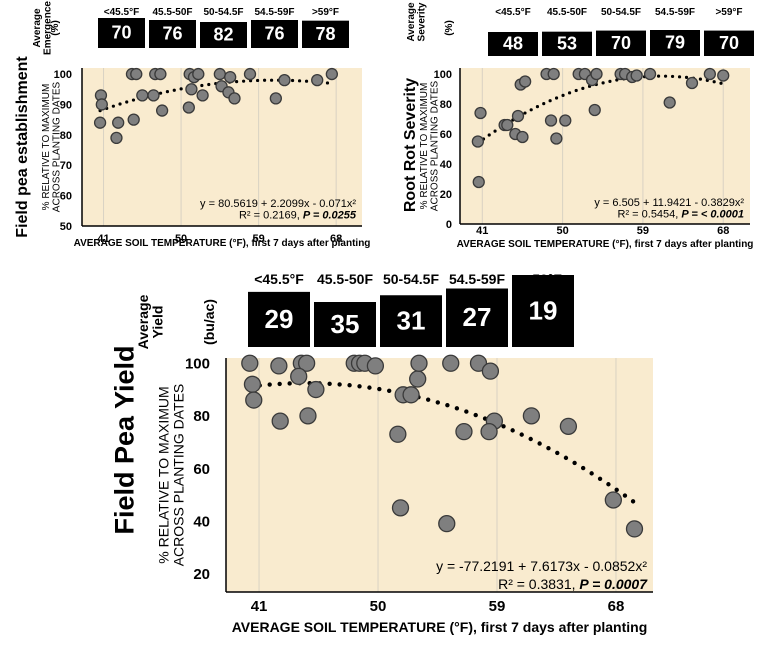  I want to click on bar-label: AverageEmergence, so click(43, 28).